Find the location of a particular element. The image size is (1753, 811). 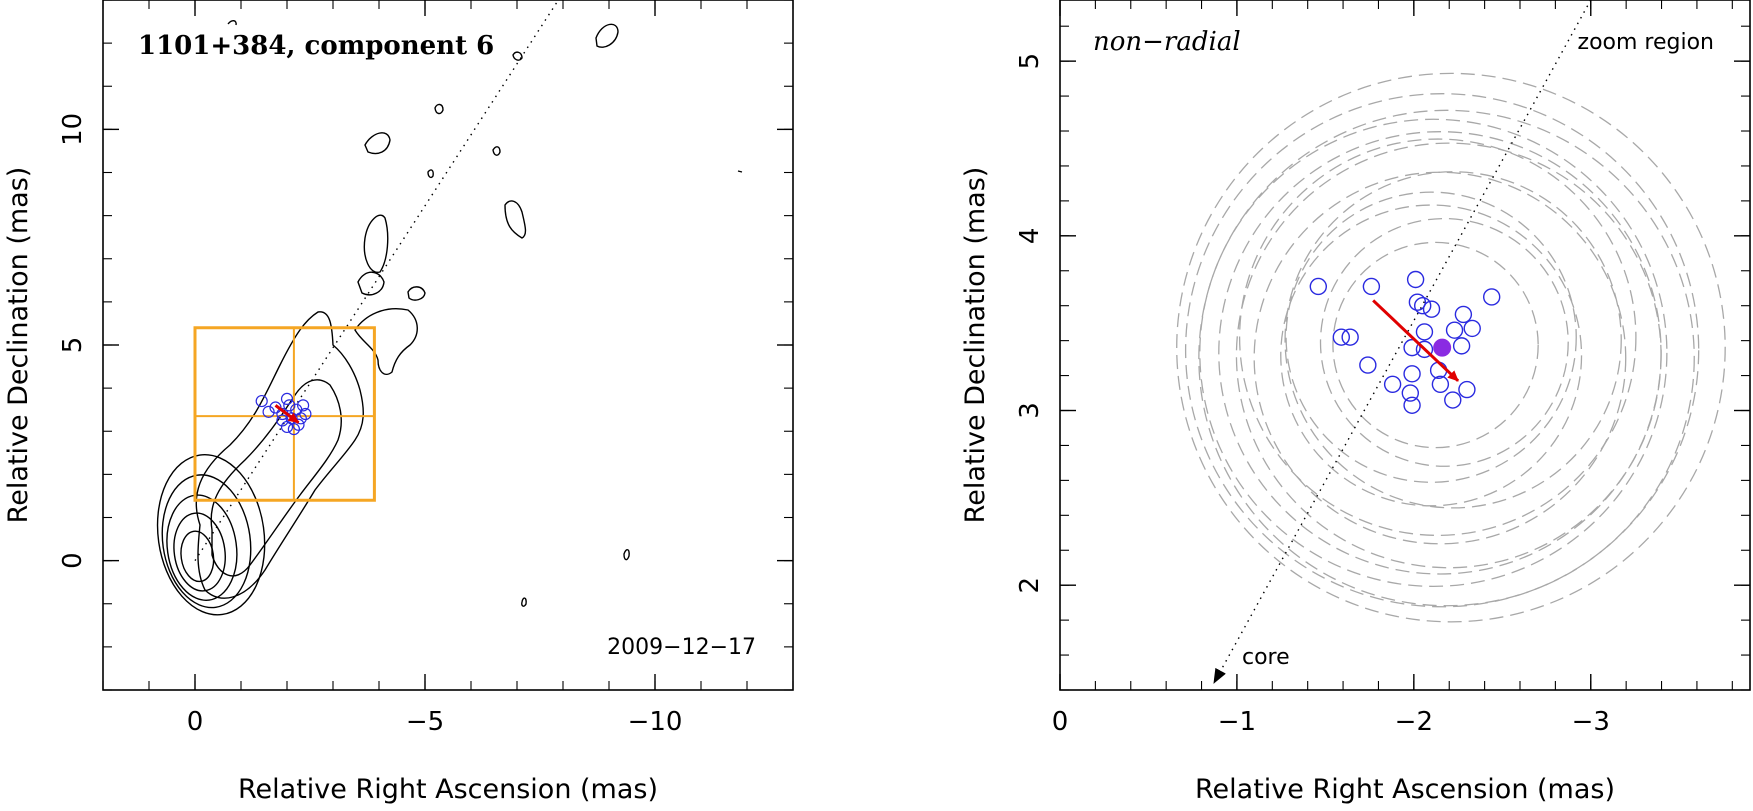

y-tick-label: 10 is located at coordinates (73, 129).